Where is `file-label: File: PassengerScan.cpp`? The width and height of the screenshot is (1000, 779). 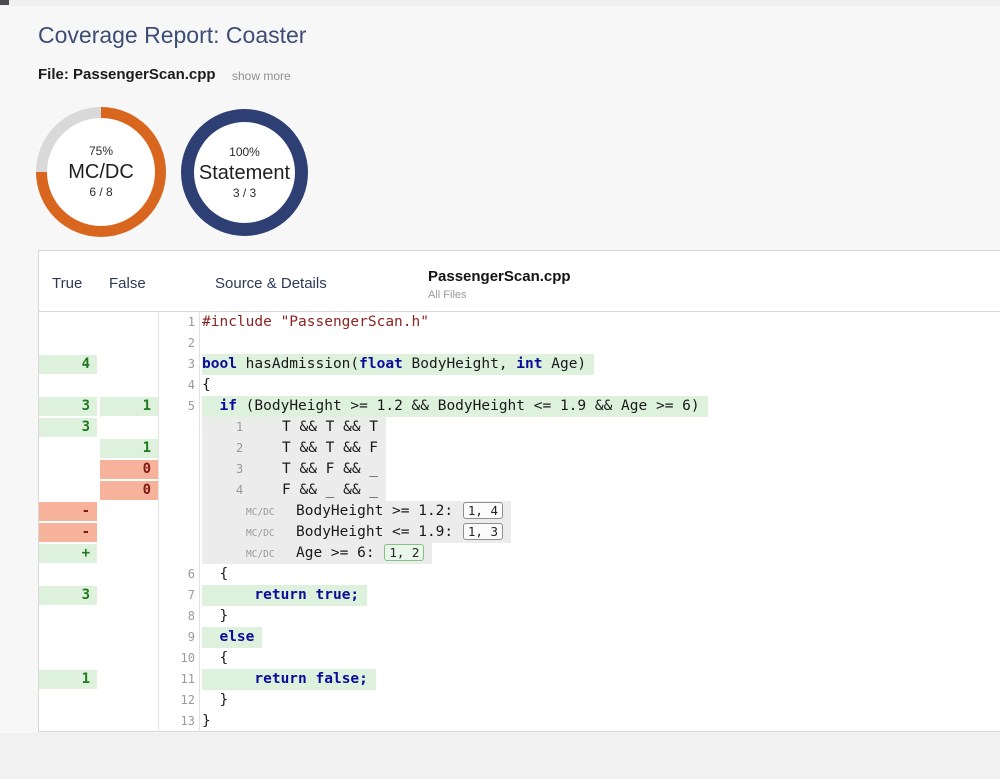
file-label: File: PassengerScan.cpp is located at coordinates (127, 74).